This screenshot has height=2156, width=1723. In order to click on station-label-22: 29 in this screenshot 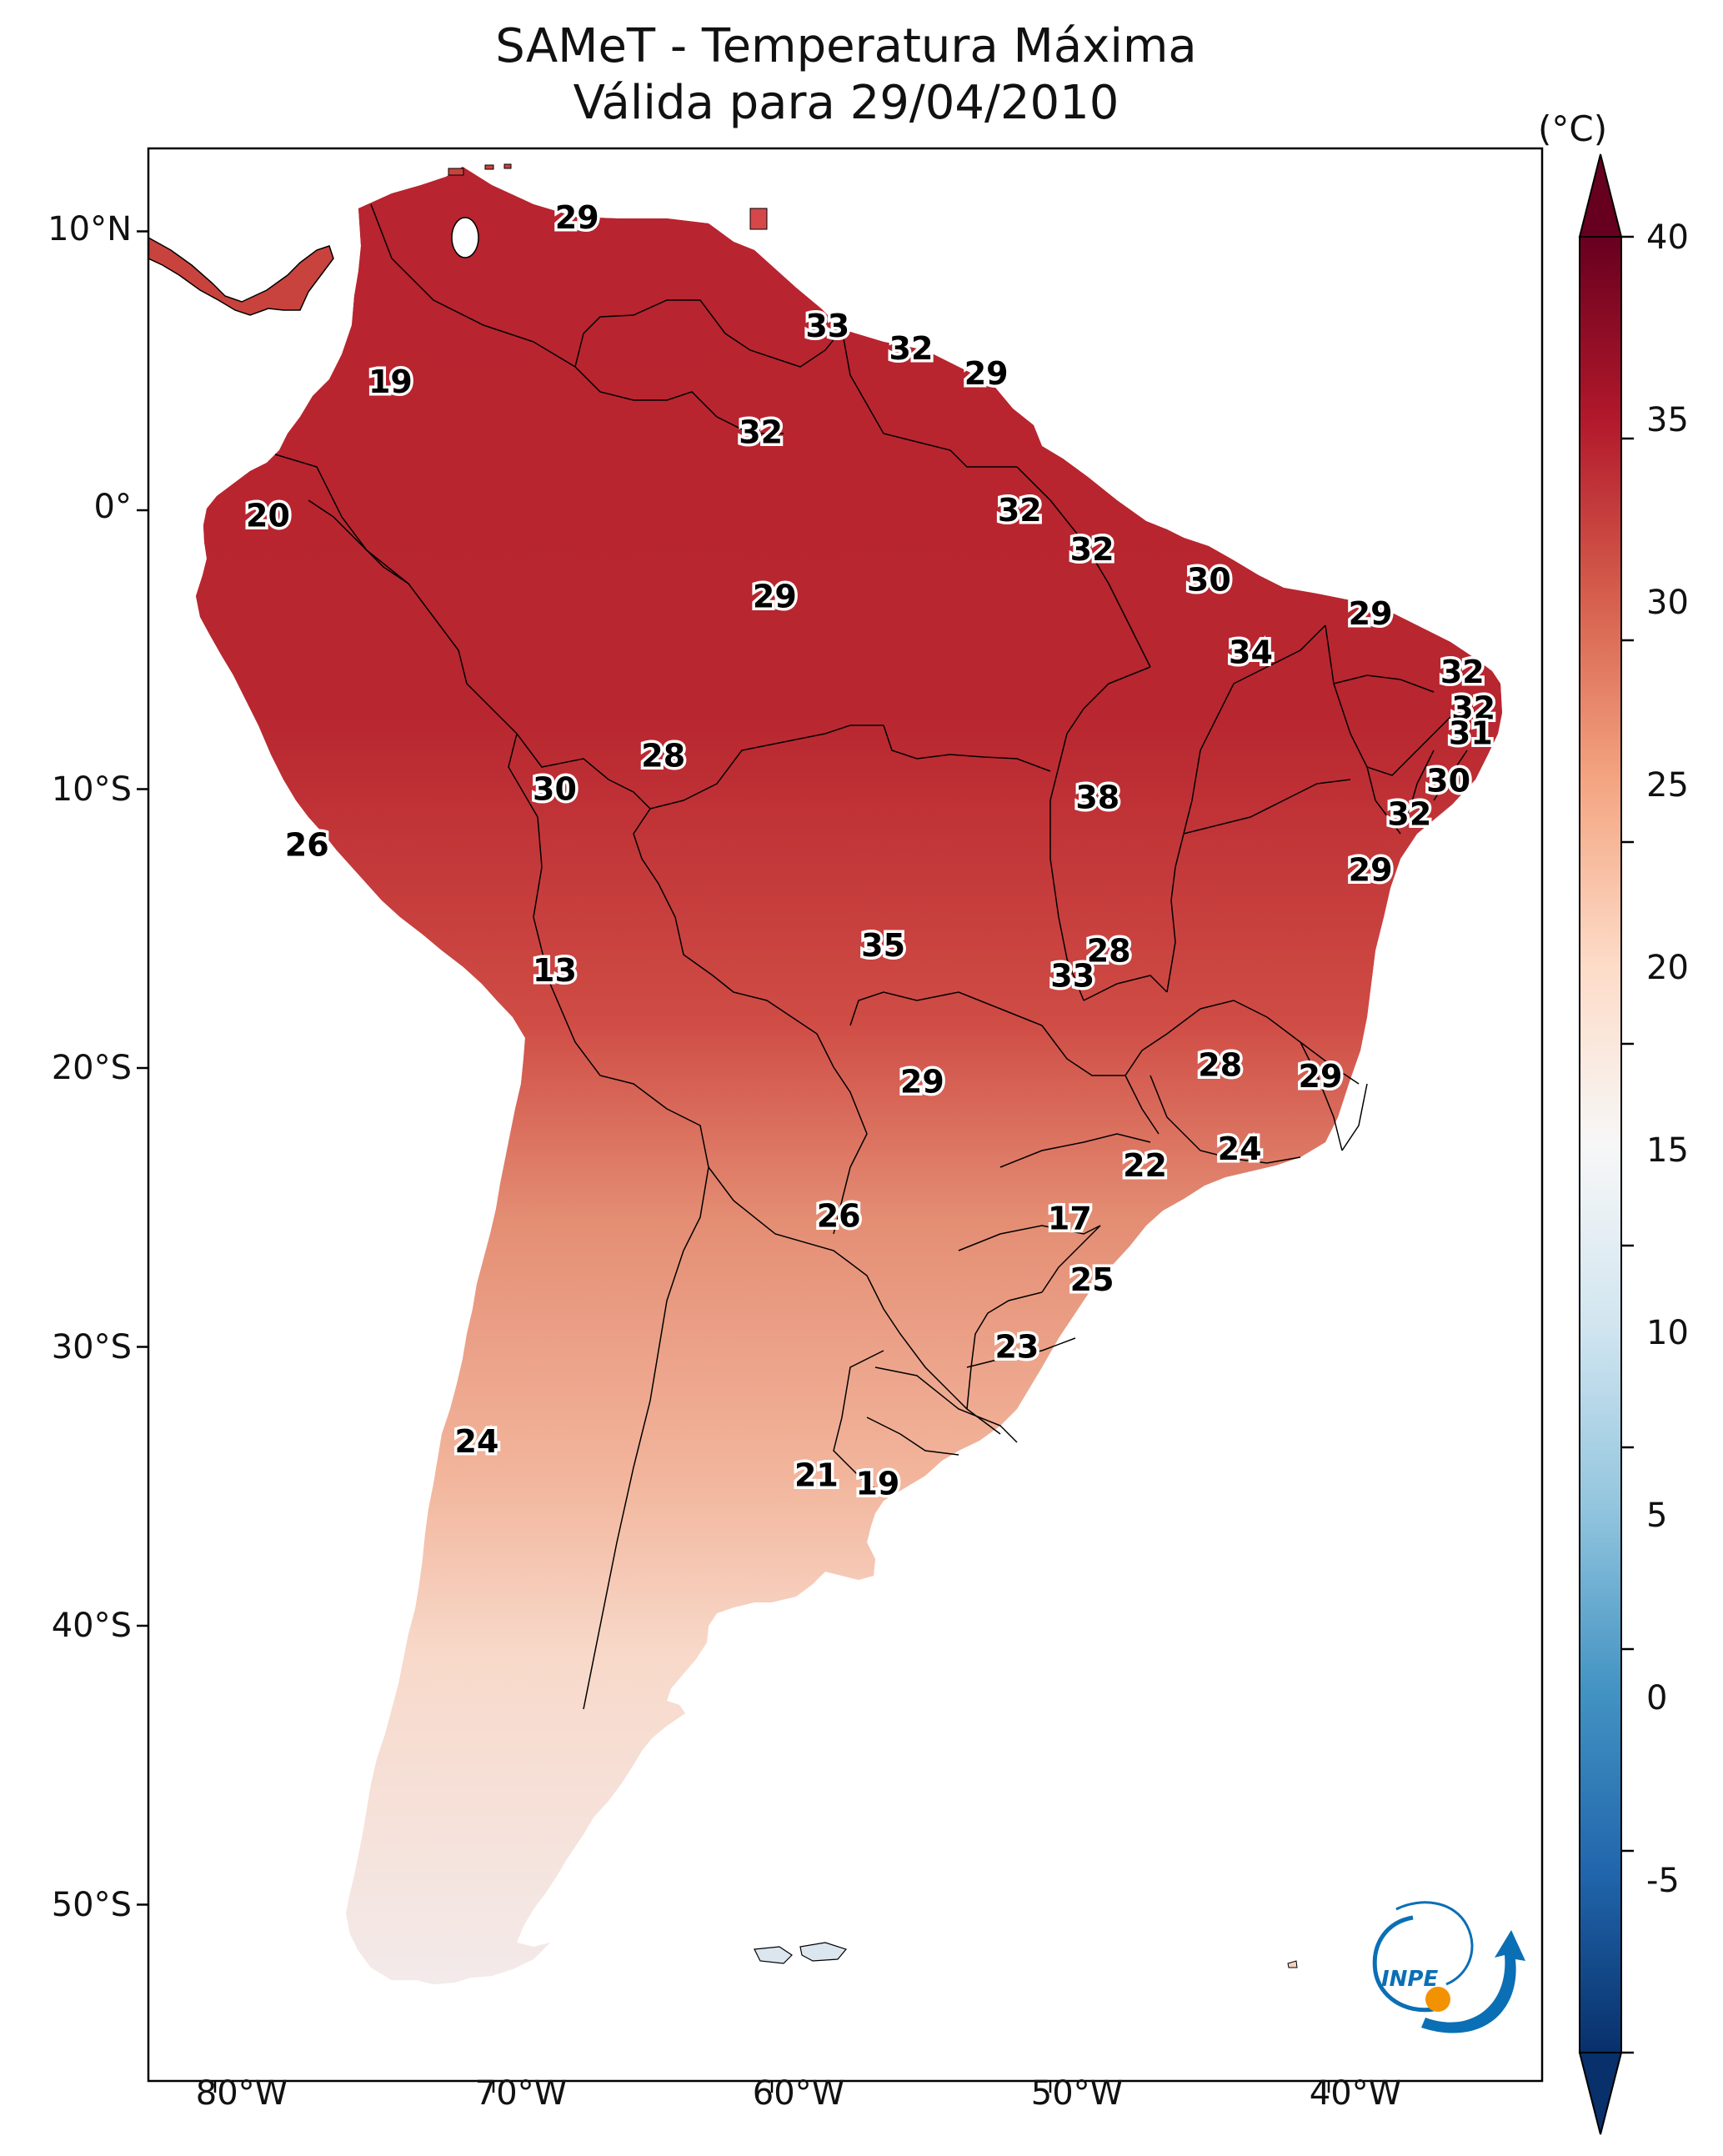, I will do `click(1371, 870)`.